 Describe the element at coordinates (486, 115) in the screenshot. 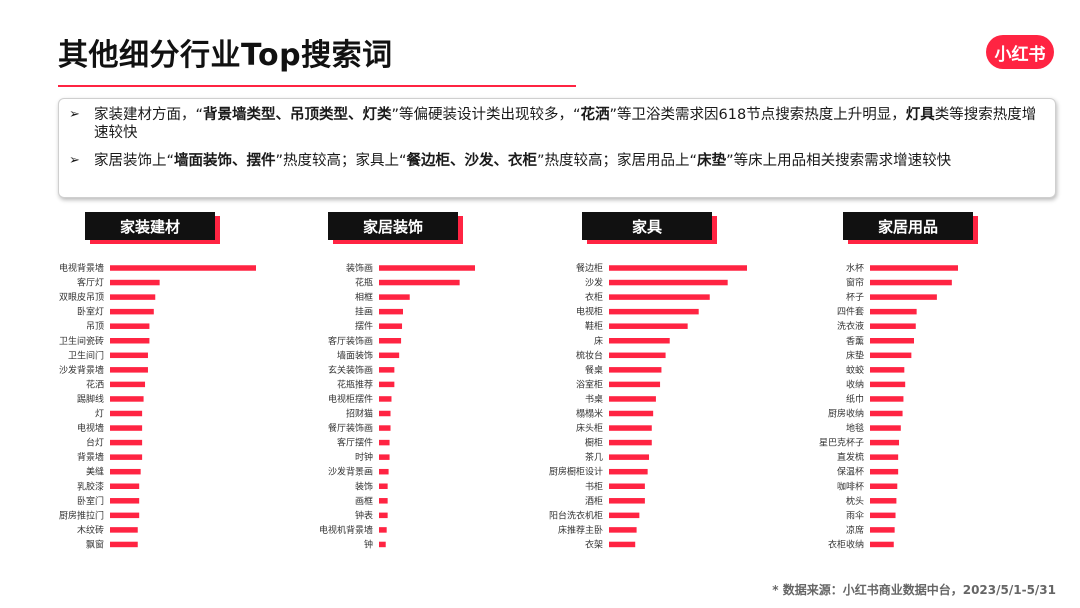

I see `summary-segment: ”等偏硬装设计类出现较多，“` at that location.